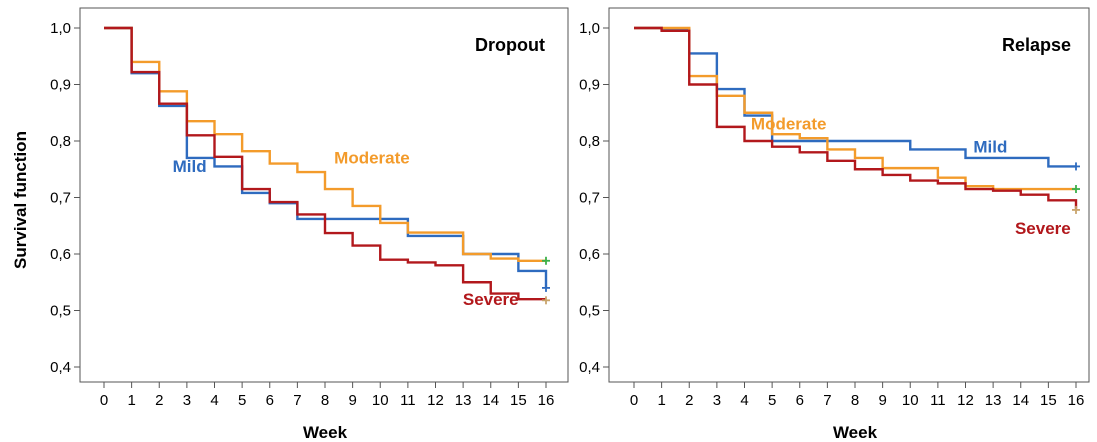  What do you see at coordinates (435, 400) in the screenshot?
I see `dropout-x-tick-label: 12` at bounding box center [435, 400].